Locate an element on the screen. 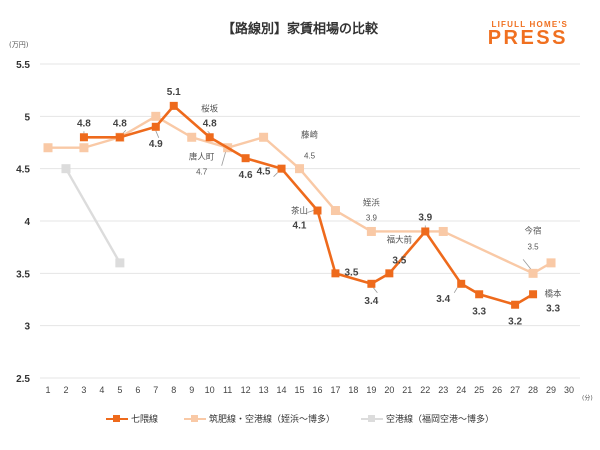  x-tick-label: 16 is located at coordinates (317, 390).